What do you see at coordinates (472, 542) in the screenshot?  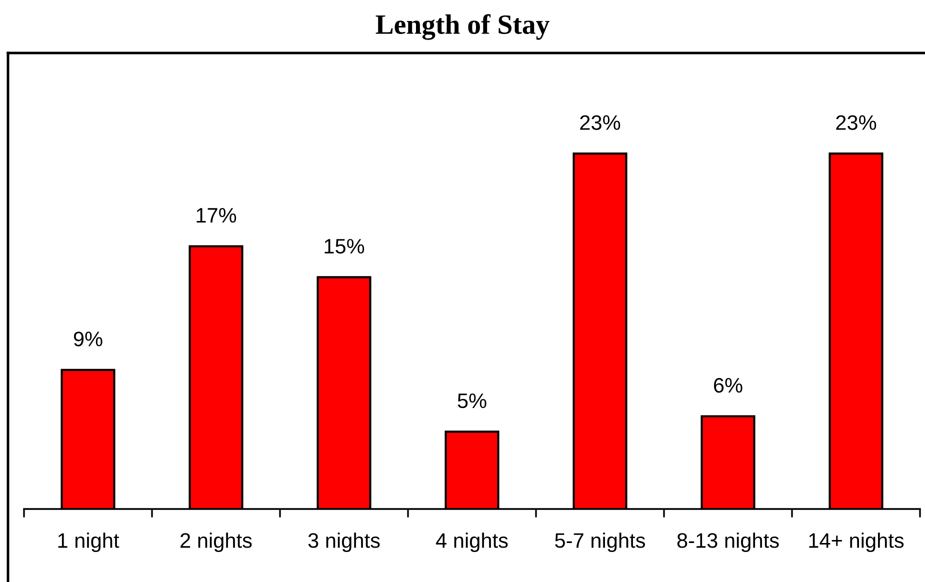 I see `x-tick-label: 4 nights` at bounding box center [472, 542].